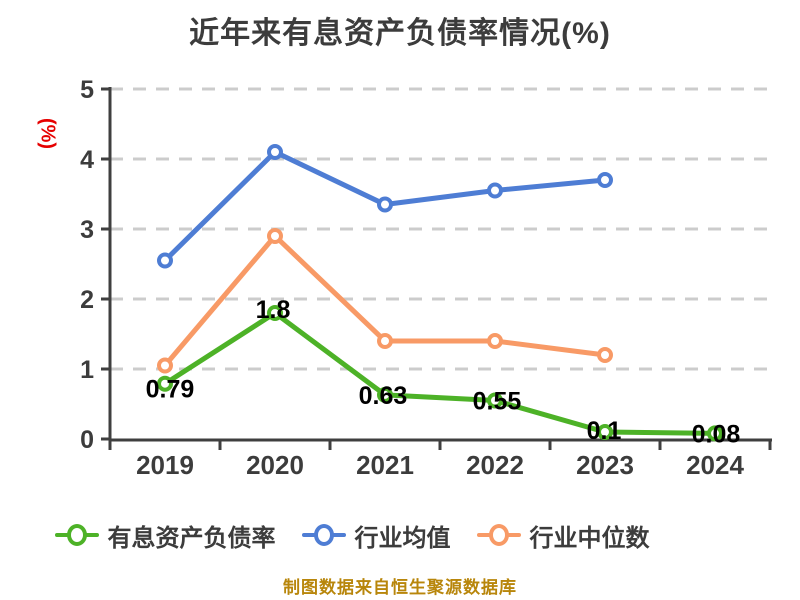 The height and width of the screenshot is (600, 800). I want to click on legend-item-industry-average: 行业均值, so click(376, 535).